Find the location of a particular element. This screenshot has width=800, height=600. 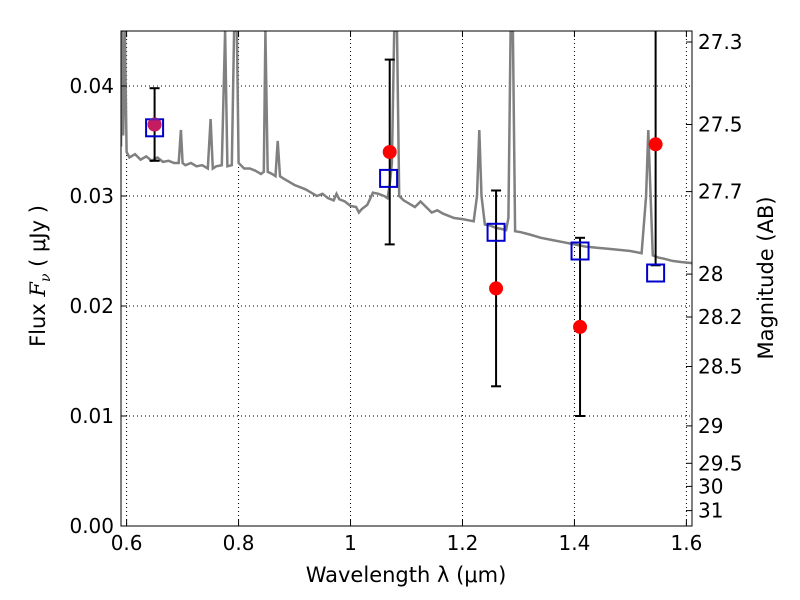

right-tick-label: 29.5 is located at coordinates (720, 463).